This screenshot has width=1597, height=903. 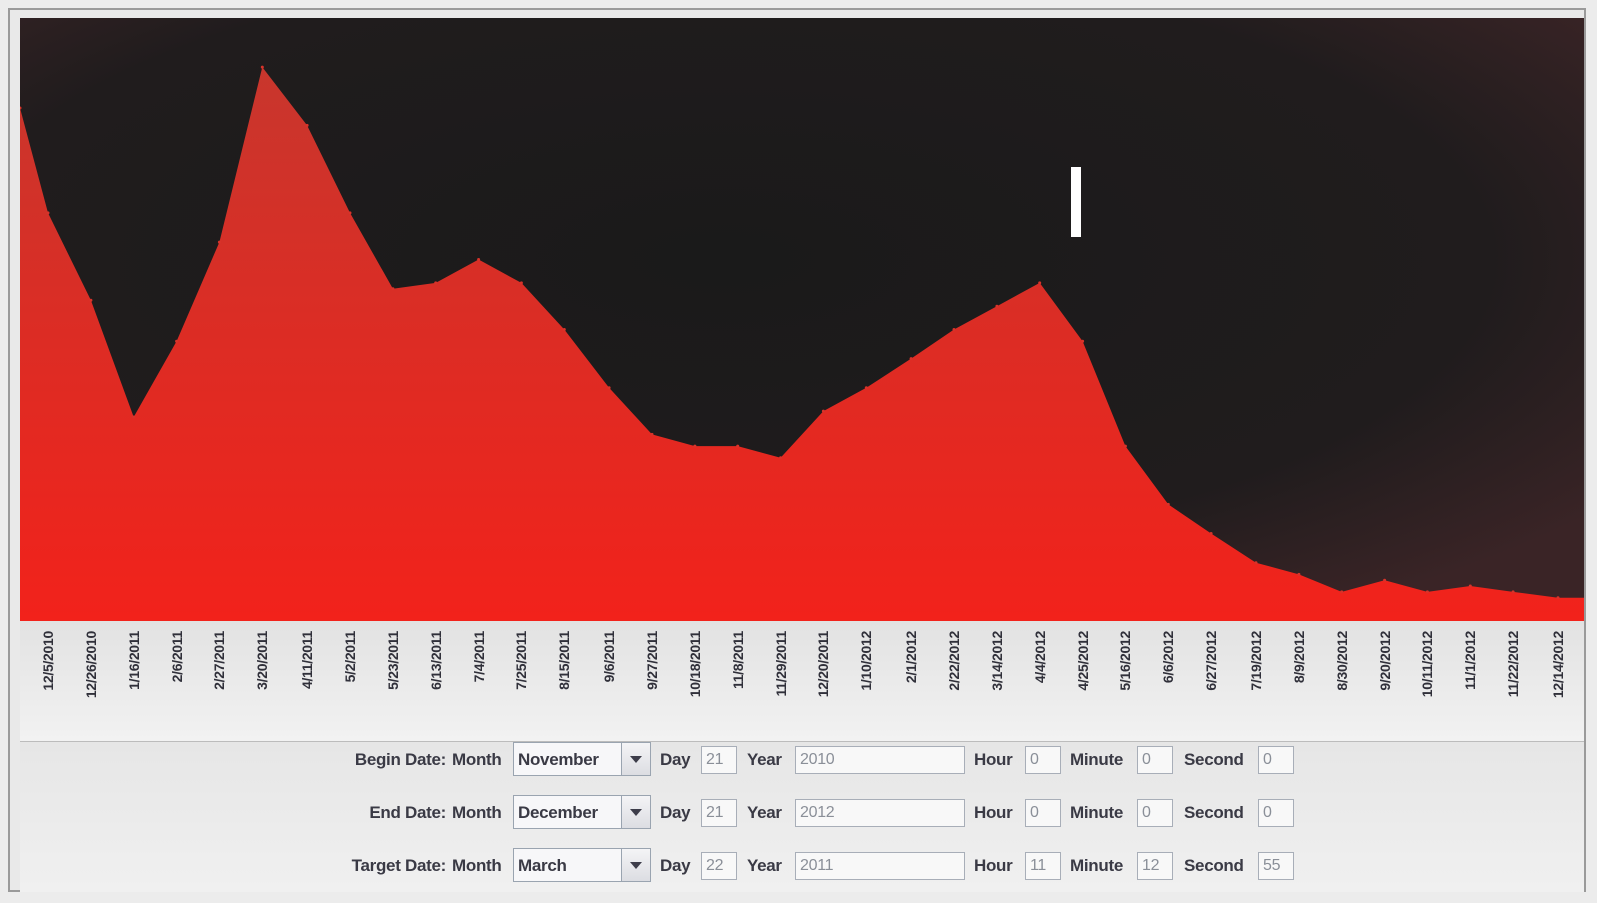 I want to click on begin-year-label: Year, so click(x=764, y=759).